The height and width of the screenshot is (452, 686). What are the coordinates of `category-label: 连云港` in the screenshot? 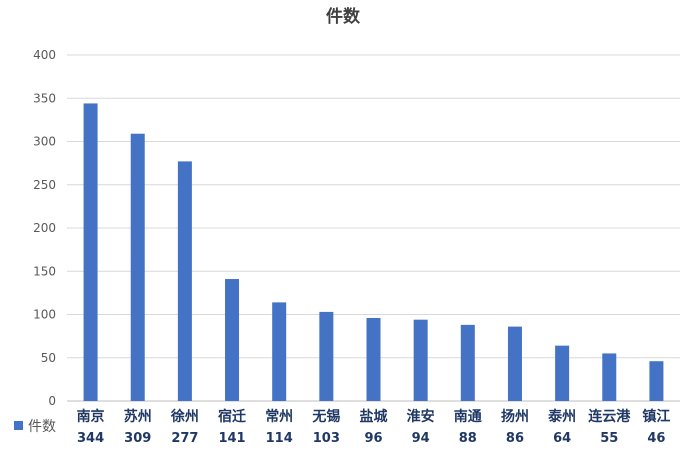 It's located at (609, 416).